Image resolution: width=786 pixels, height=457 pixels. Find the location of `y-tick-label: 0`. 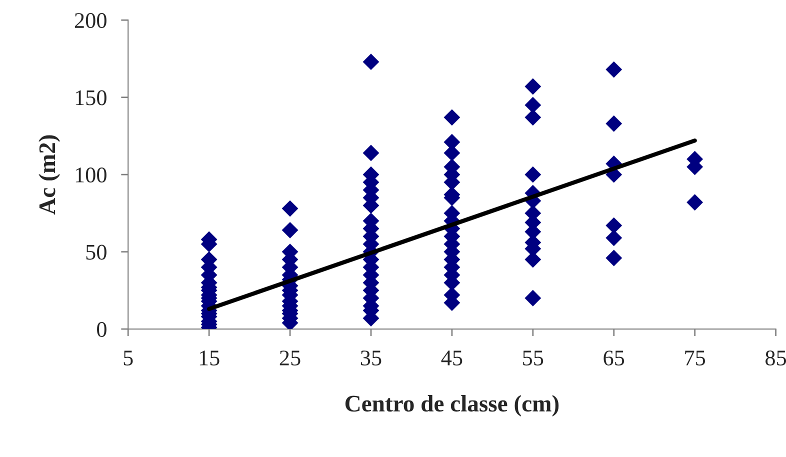

y-tick-label: 0 is located at coordinates (101, 329).